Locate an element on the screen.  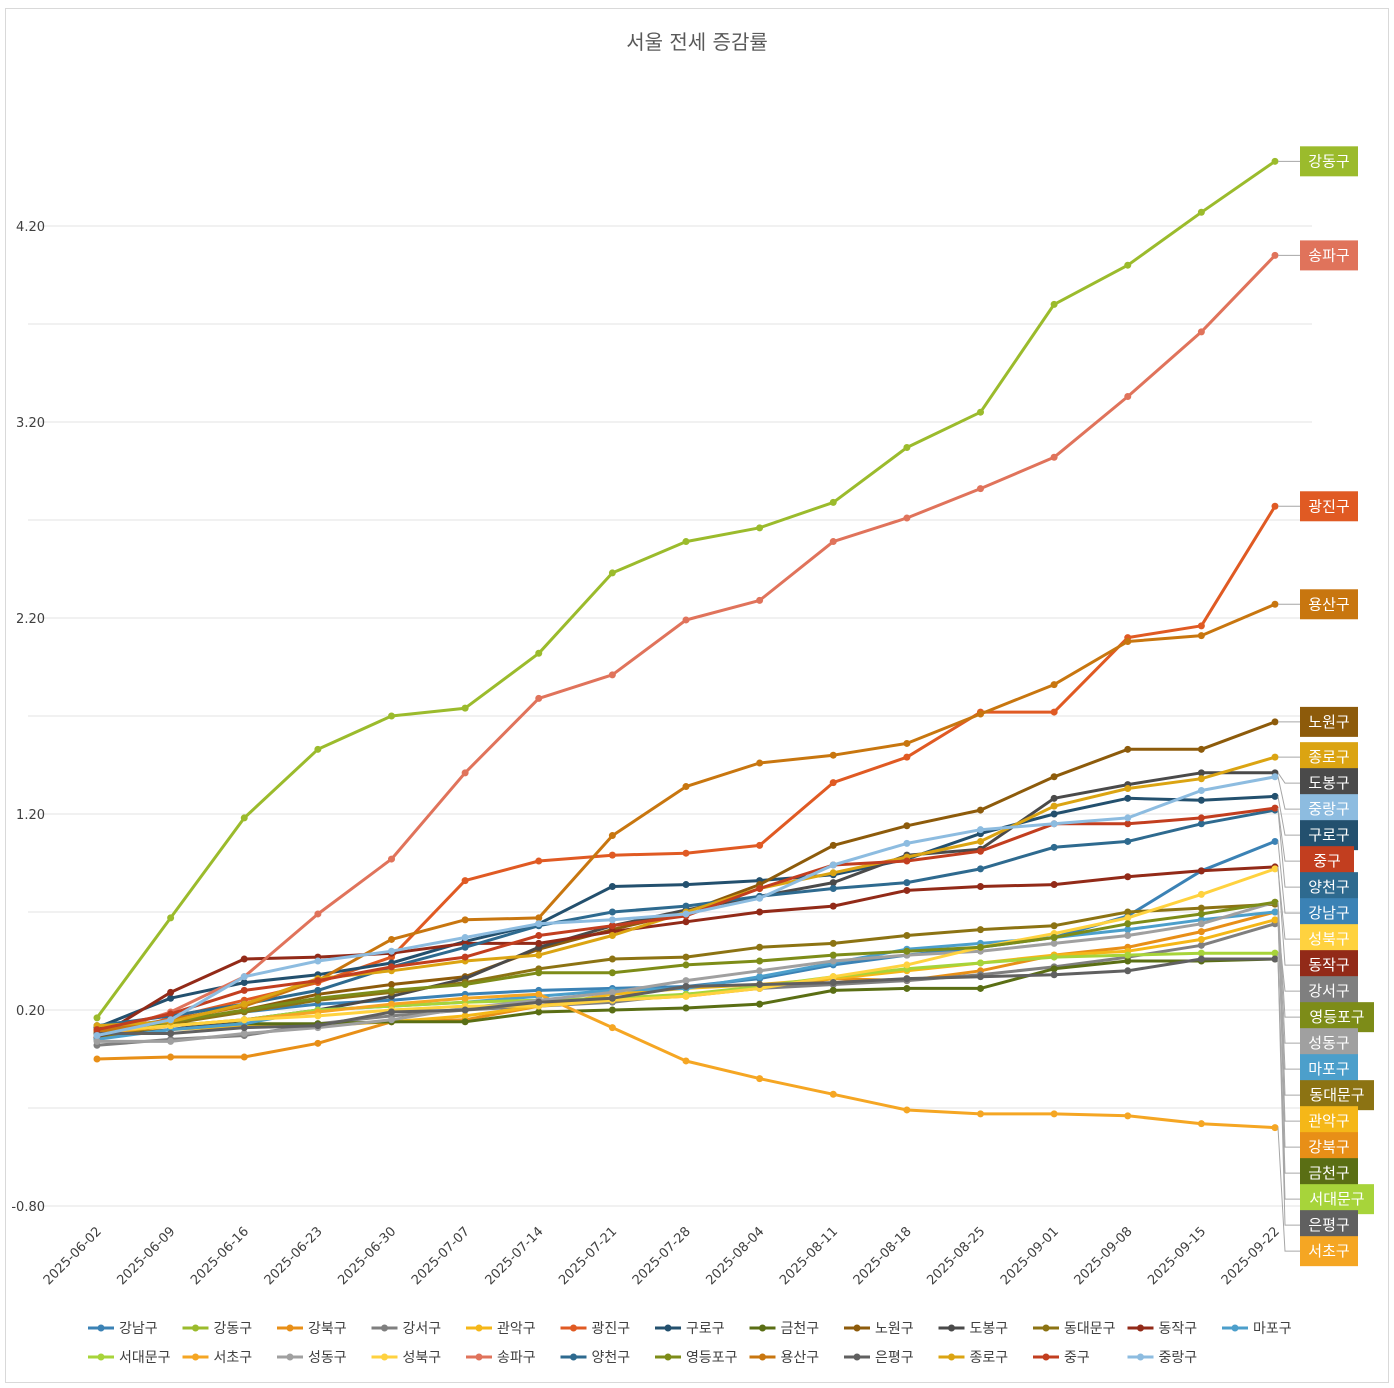
legend-item: 종로구 is located at coordinates (973, 1358).